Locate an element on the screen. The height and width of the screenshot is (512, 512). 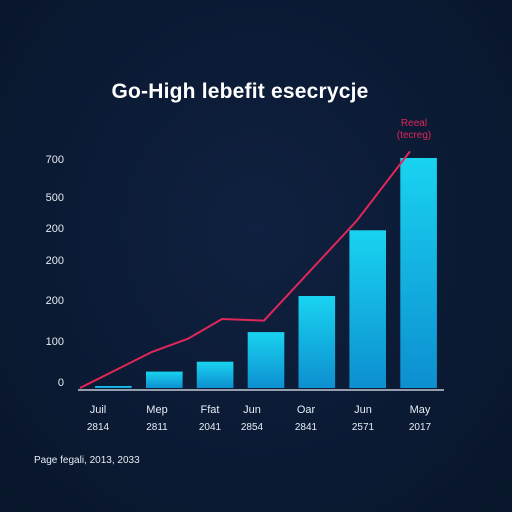
x-tick-label-bottom: 2841 is located at coordinates (306, 427).